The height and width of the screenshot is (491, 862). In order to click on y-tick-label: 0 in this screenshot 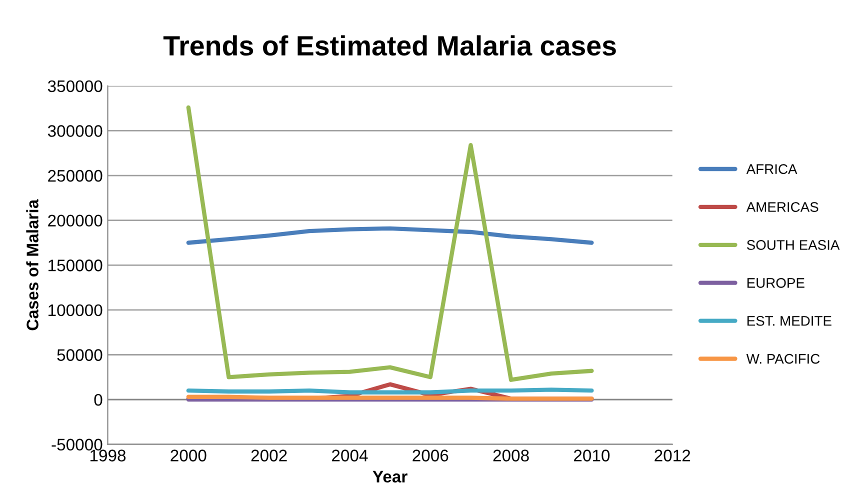, I will do `click(98, 400)`.